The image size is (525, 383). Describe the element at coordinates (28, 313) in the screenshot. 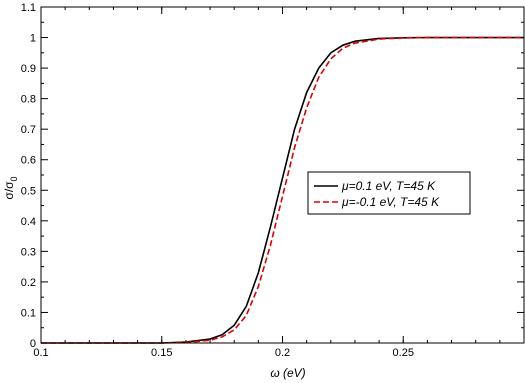

I see `y-tick-label: 0.1` at that location.